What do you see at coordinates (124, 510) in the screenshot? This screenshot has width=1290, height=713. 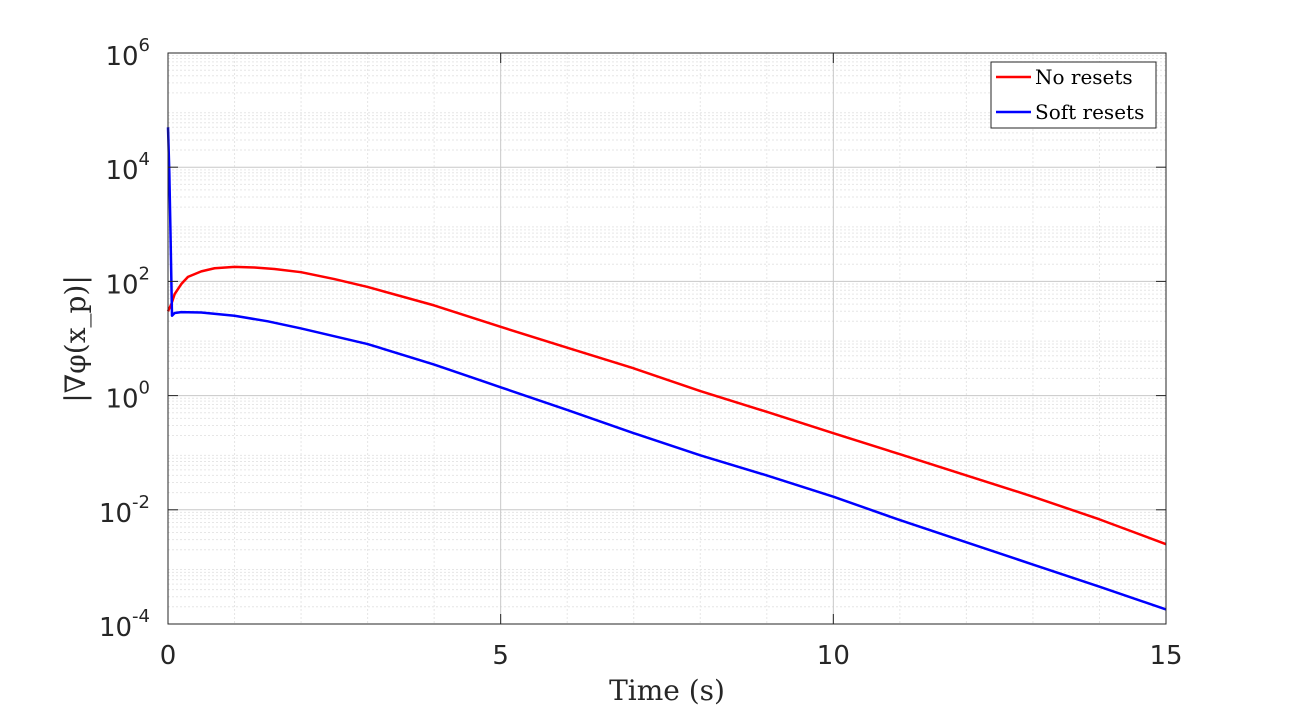 I see `y-tick-label: 10⁻²` at bounding box center [124, 510].